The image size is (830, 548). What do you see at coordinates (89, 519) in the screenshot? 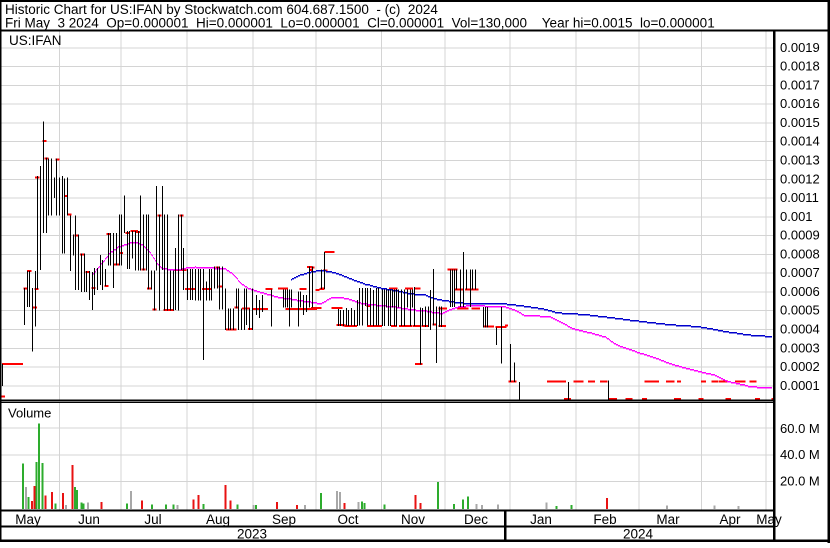
I see `svg-text: Jun` at bounding box center [89, 519].